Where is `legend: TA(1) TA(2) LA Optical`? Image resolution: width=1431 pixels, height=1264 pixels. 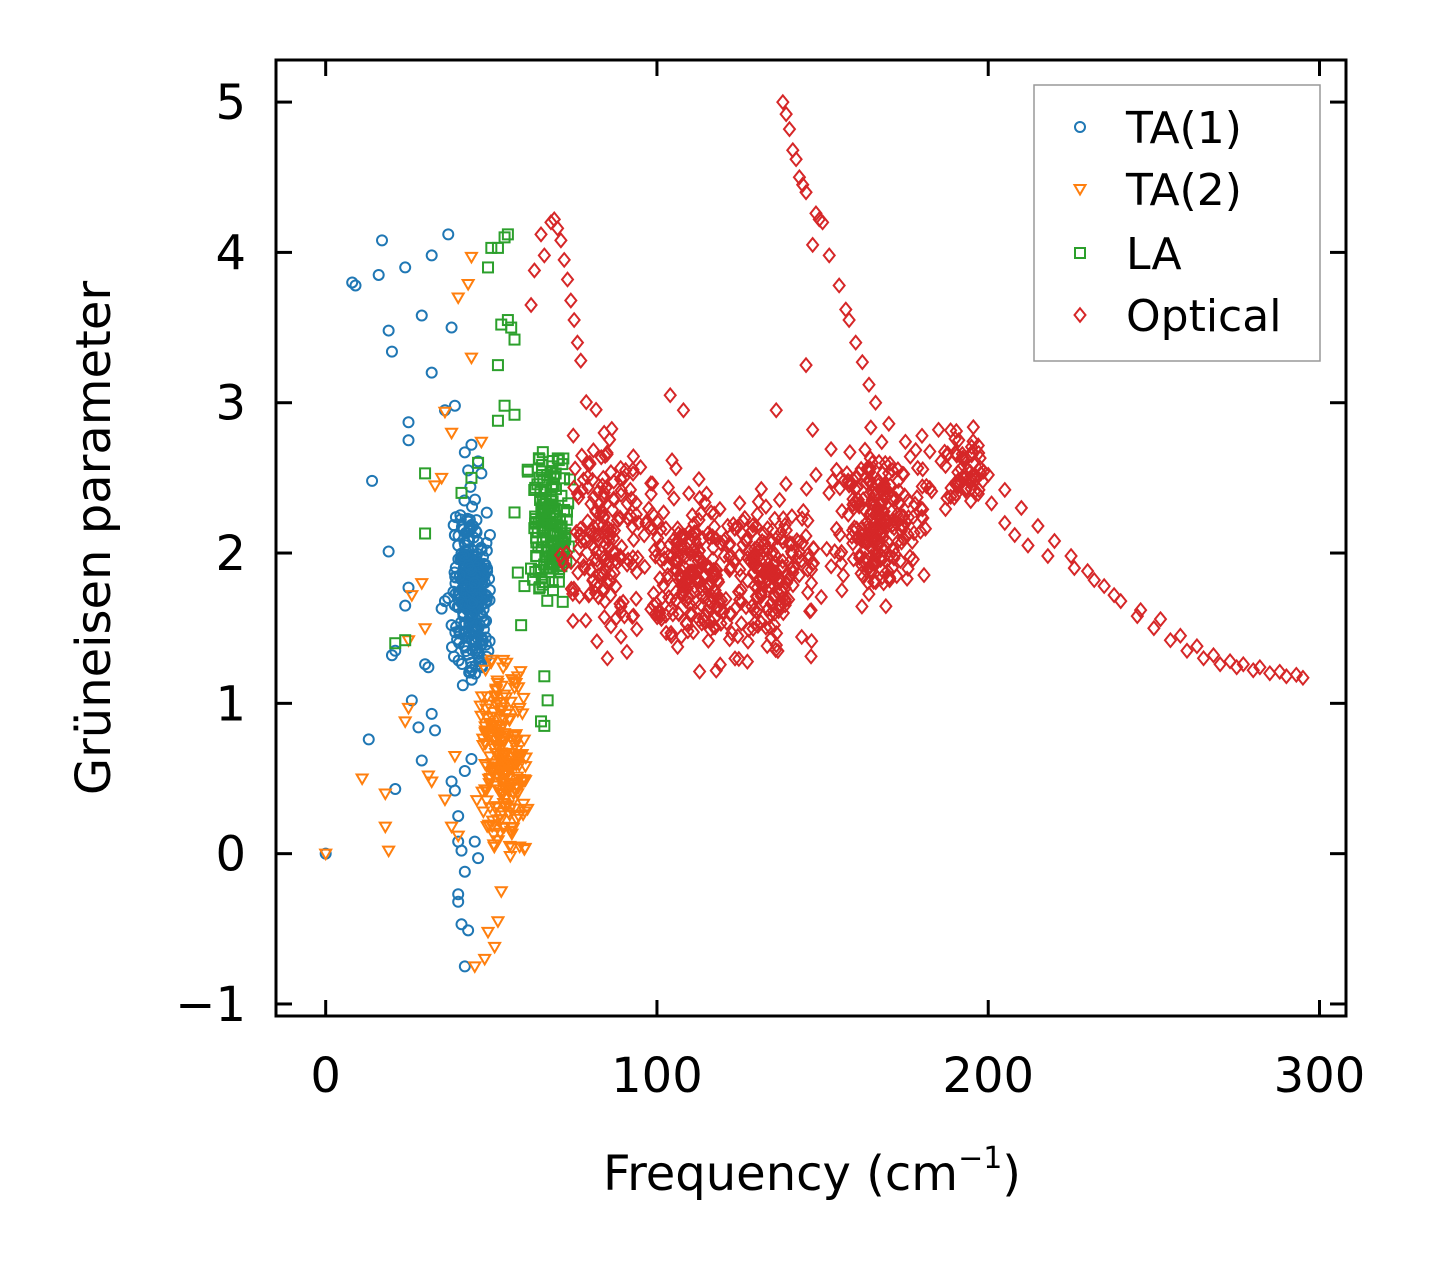
legend: TA(1) TA(2) LA Optical is located at coordinates (1177, 223).